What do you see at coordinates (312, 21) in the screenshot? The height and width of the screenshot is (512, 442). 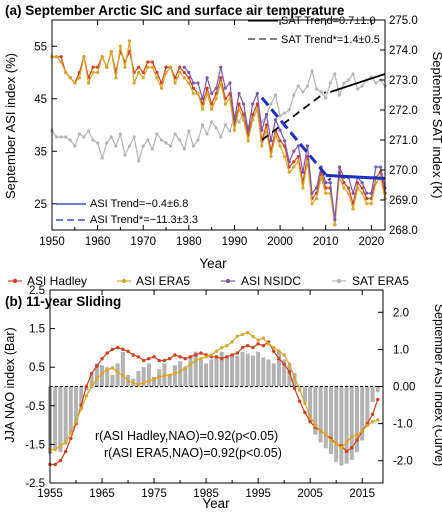 I see `sat-trend-annotation: SAT Trend=0.7±1.0` at bounding box center [312, 21].